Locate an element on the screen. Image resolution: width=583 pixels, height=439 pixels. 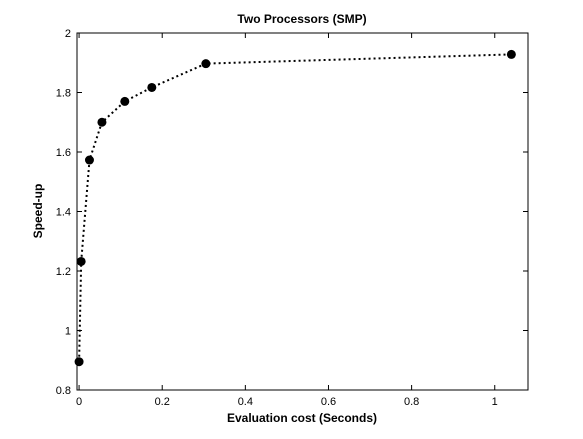
y-tick-label: 1.6 is located at coordinates (63, 153).